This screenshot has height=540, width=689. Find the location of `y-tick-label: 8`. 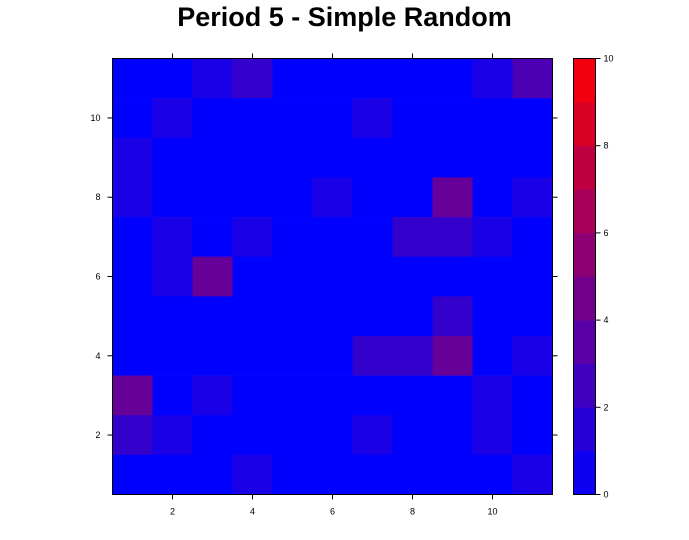

y-tick-label: 8 is located at coordinates (97, 197).